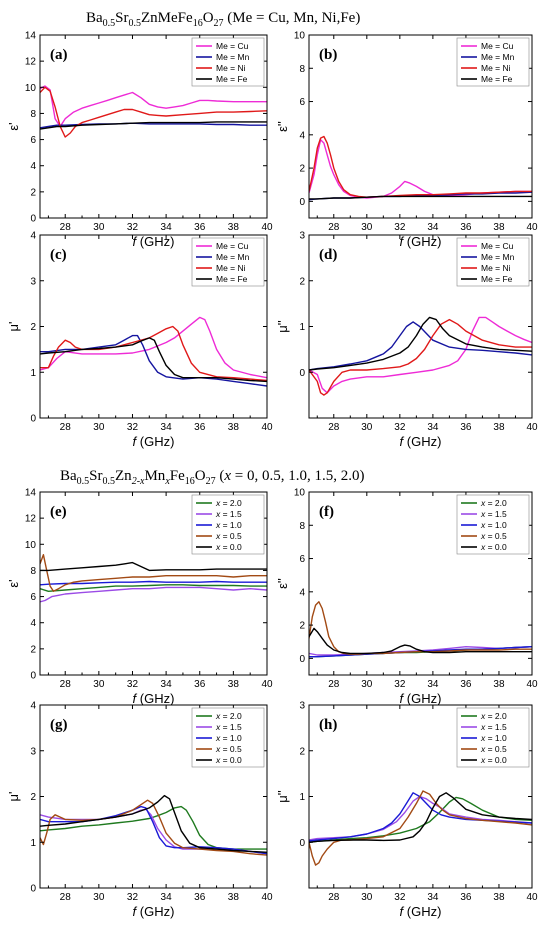  What do you see at coordinates (13, 583) in the screenshot?
I see `y-axis-label: ε'` at bounding box center [13, 583].